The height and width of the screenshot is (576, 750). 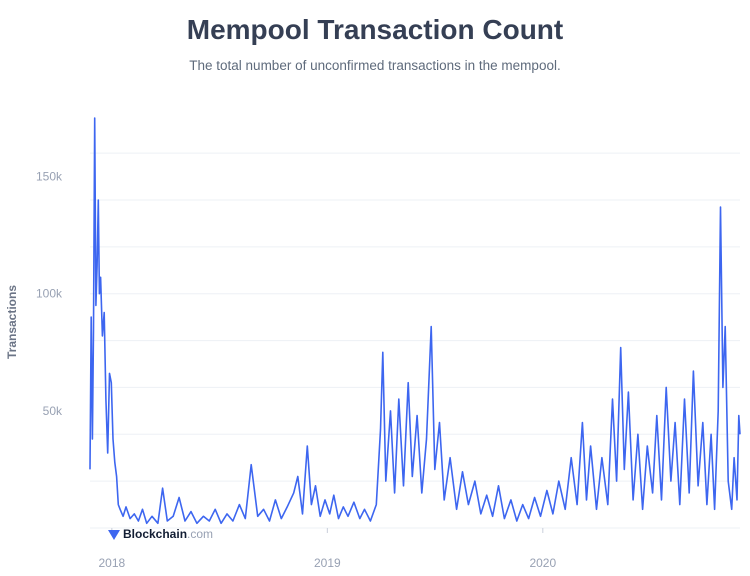 What do you see at coordinates (114, 534) in the screenshot?
I see `blockchain-logo-icon` at bounding box center [114, 534].